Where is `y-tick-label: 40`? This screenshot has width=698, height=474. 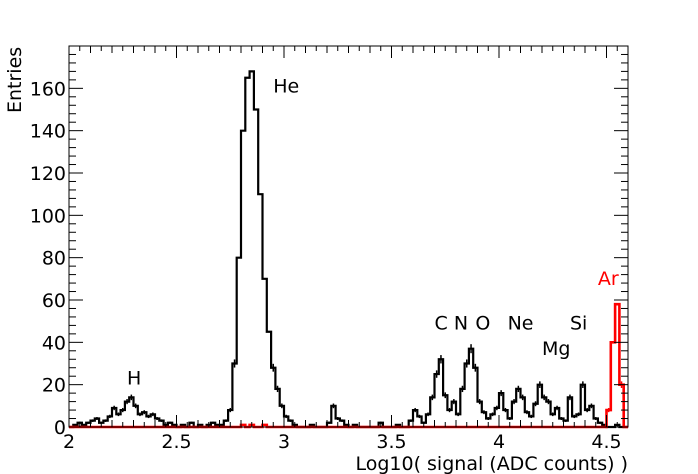 y-tick-label: 40 is located at coordinates (54, 343).